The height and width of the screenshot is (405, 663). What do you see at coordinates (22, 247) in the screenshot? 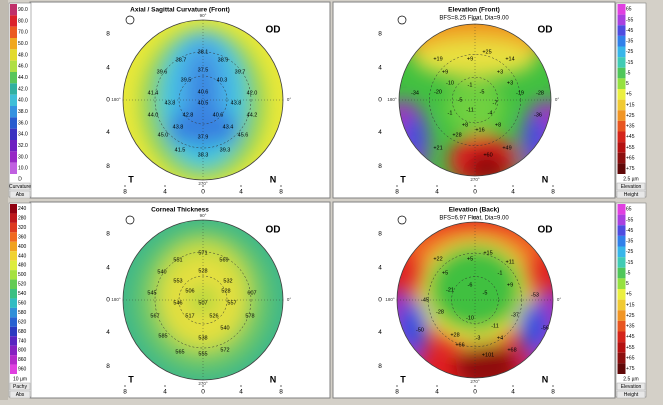
I see `scale-label: 400` at bounding box center [22, 247].